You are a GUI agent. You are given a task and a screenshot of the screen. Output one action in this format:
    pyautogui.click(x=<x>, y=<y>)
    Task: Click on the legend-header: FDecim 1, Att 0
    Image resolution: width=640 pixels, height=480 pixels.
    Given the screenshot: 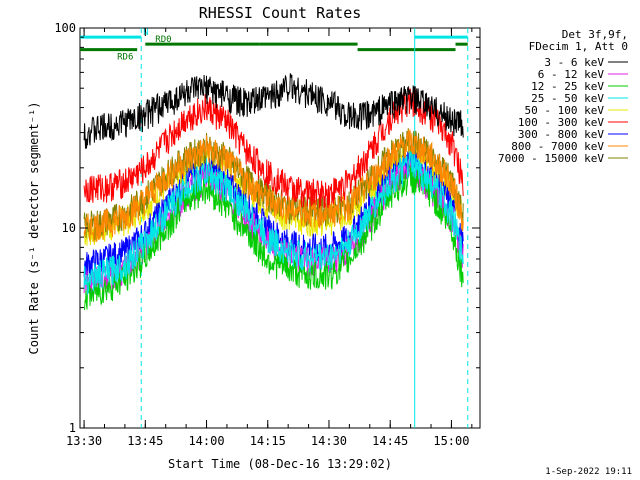 What is the action you would take?
    pyautogui.click(x=578, y=46)
    